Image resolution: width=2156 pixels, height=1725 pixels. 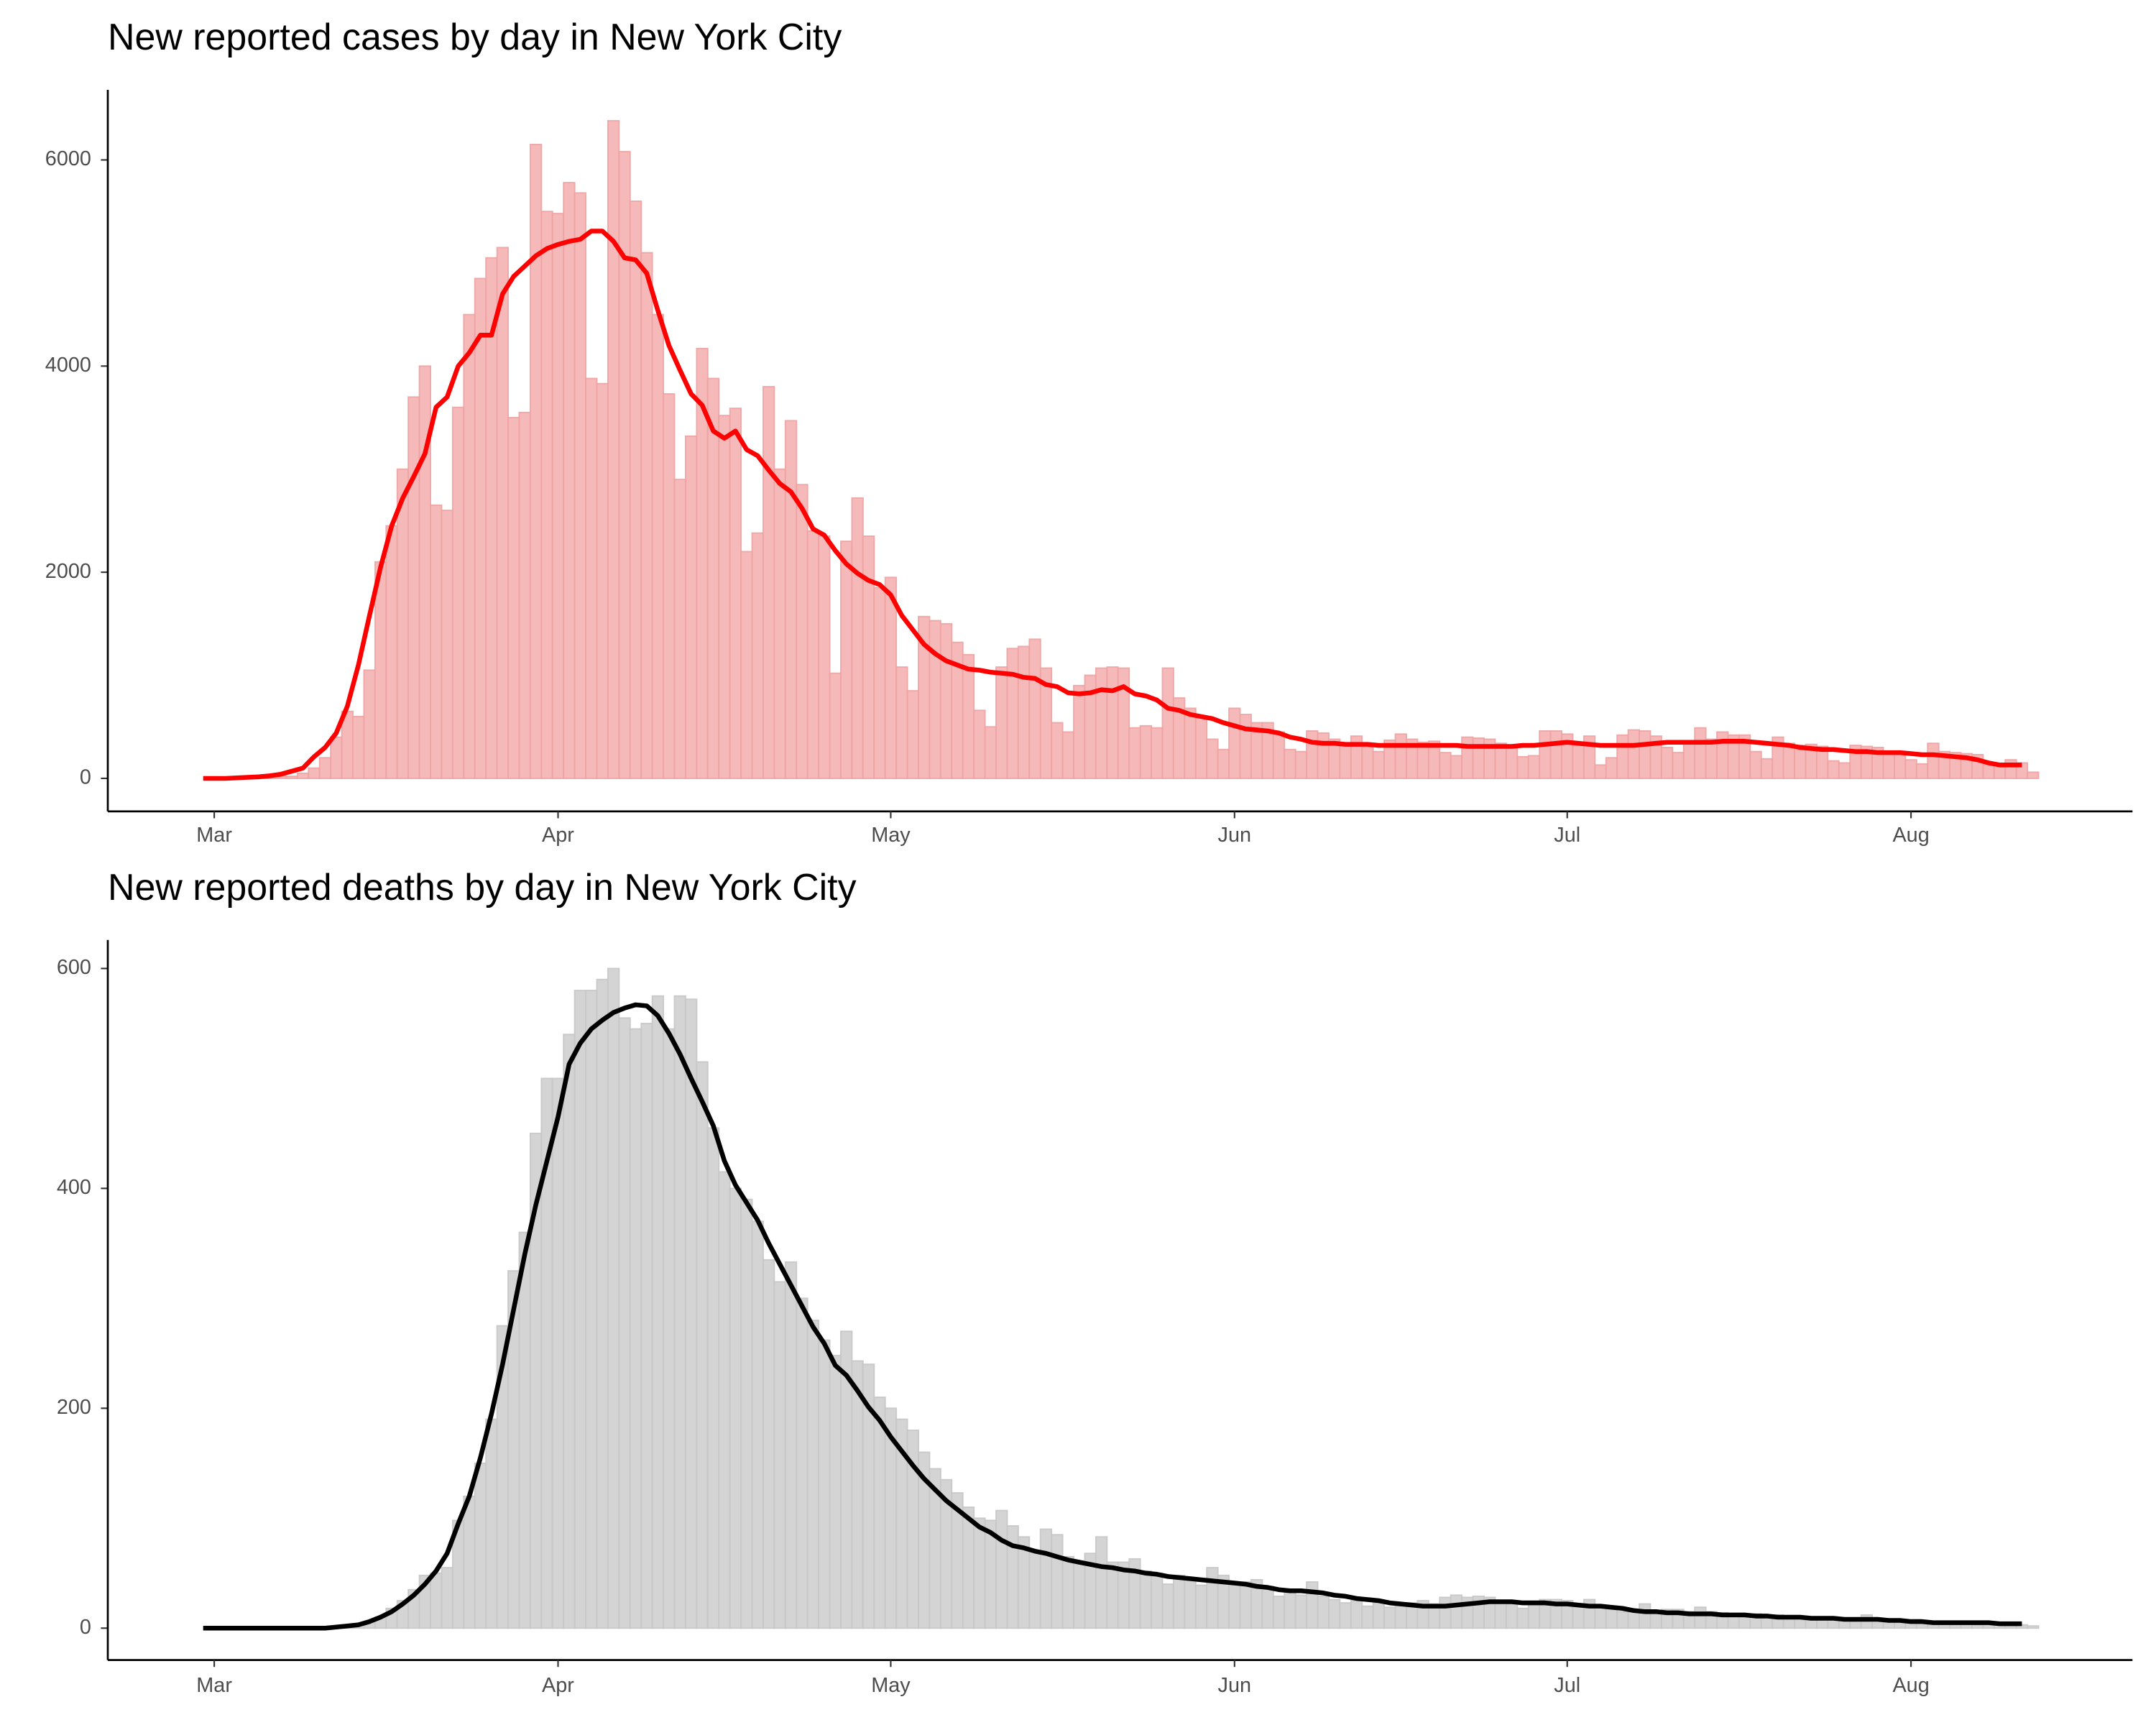 What do you see at coordinates (68, 571) in the screenshot?
I see `y-tick-label: 2000` at bounding box center [68, 571].